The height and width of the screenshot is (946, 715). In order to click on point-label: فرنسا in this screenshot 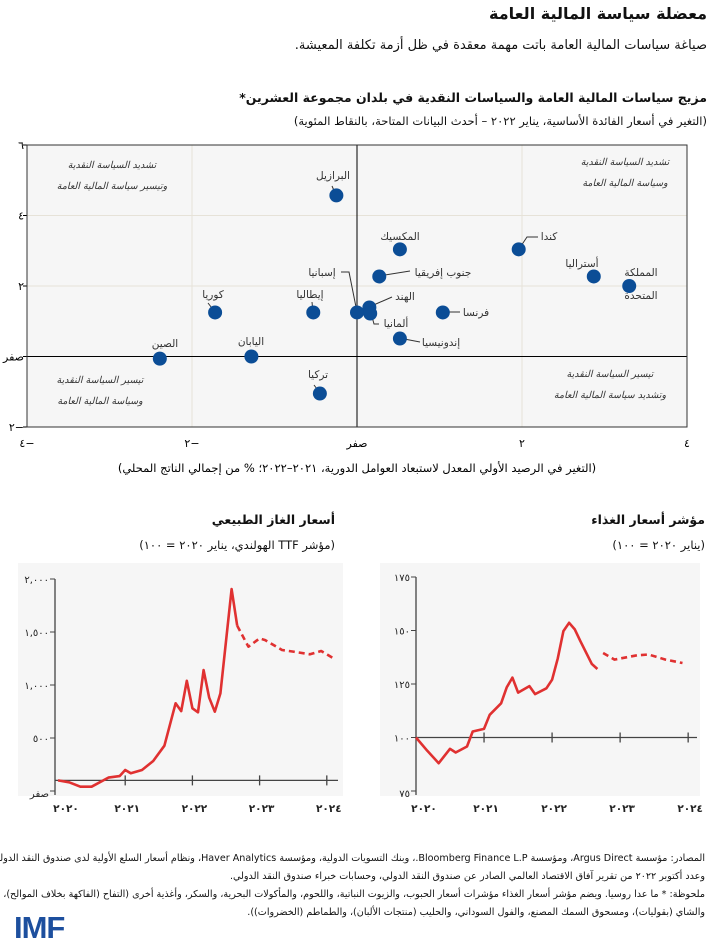, I will do `click(476, 313)`.